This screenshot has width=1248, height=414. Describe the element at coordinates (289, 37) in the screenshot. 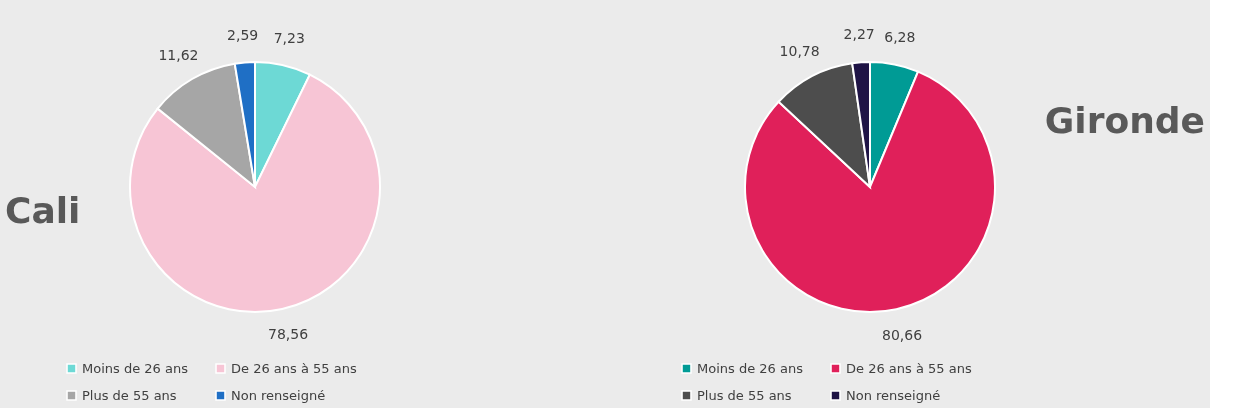

I see `data-label: 7,23` at that location.